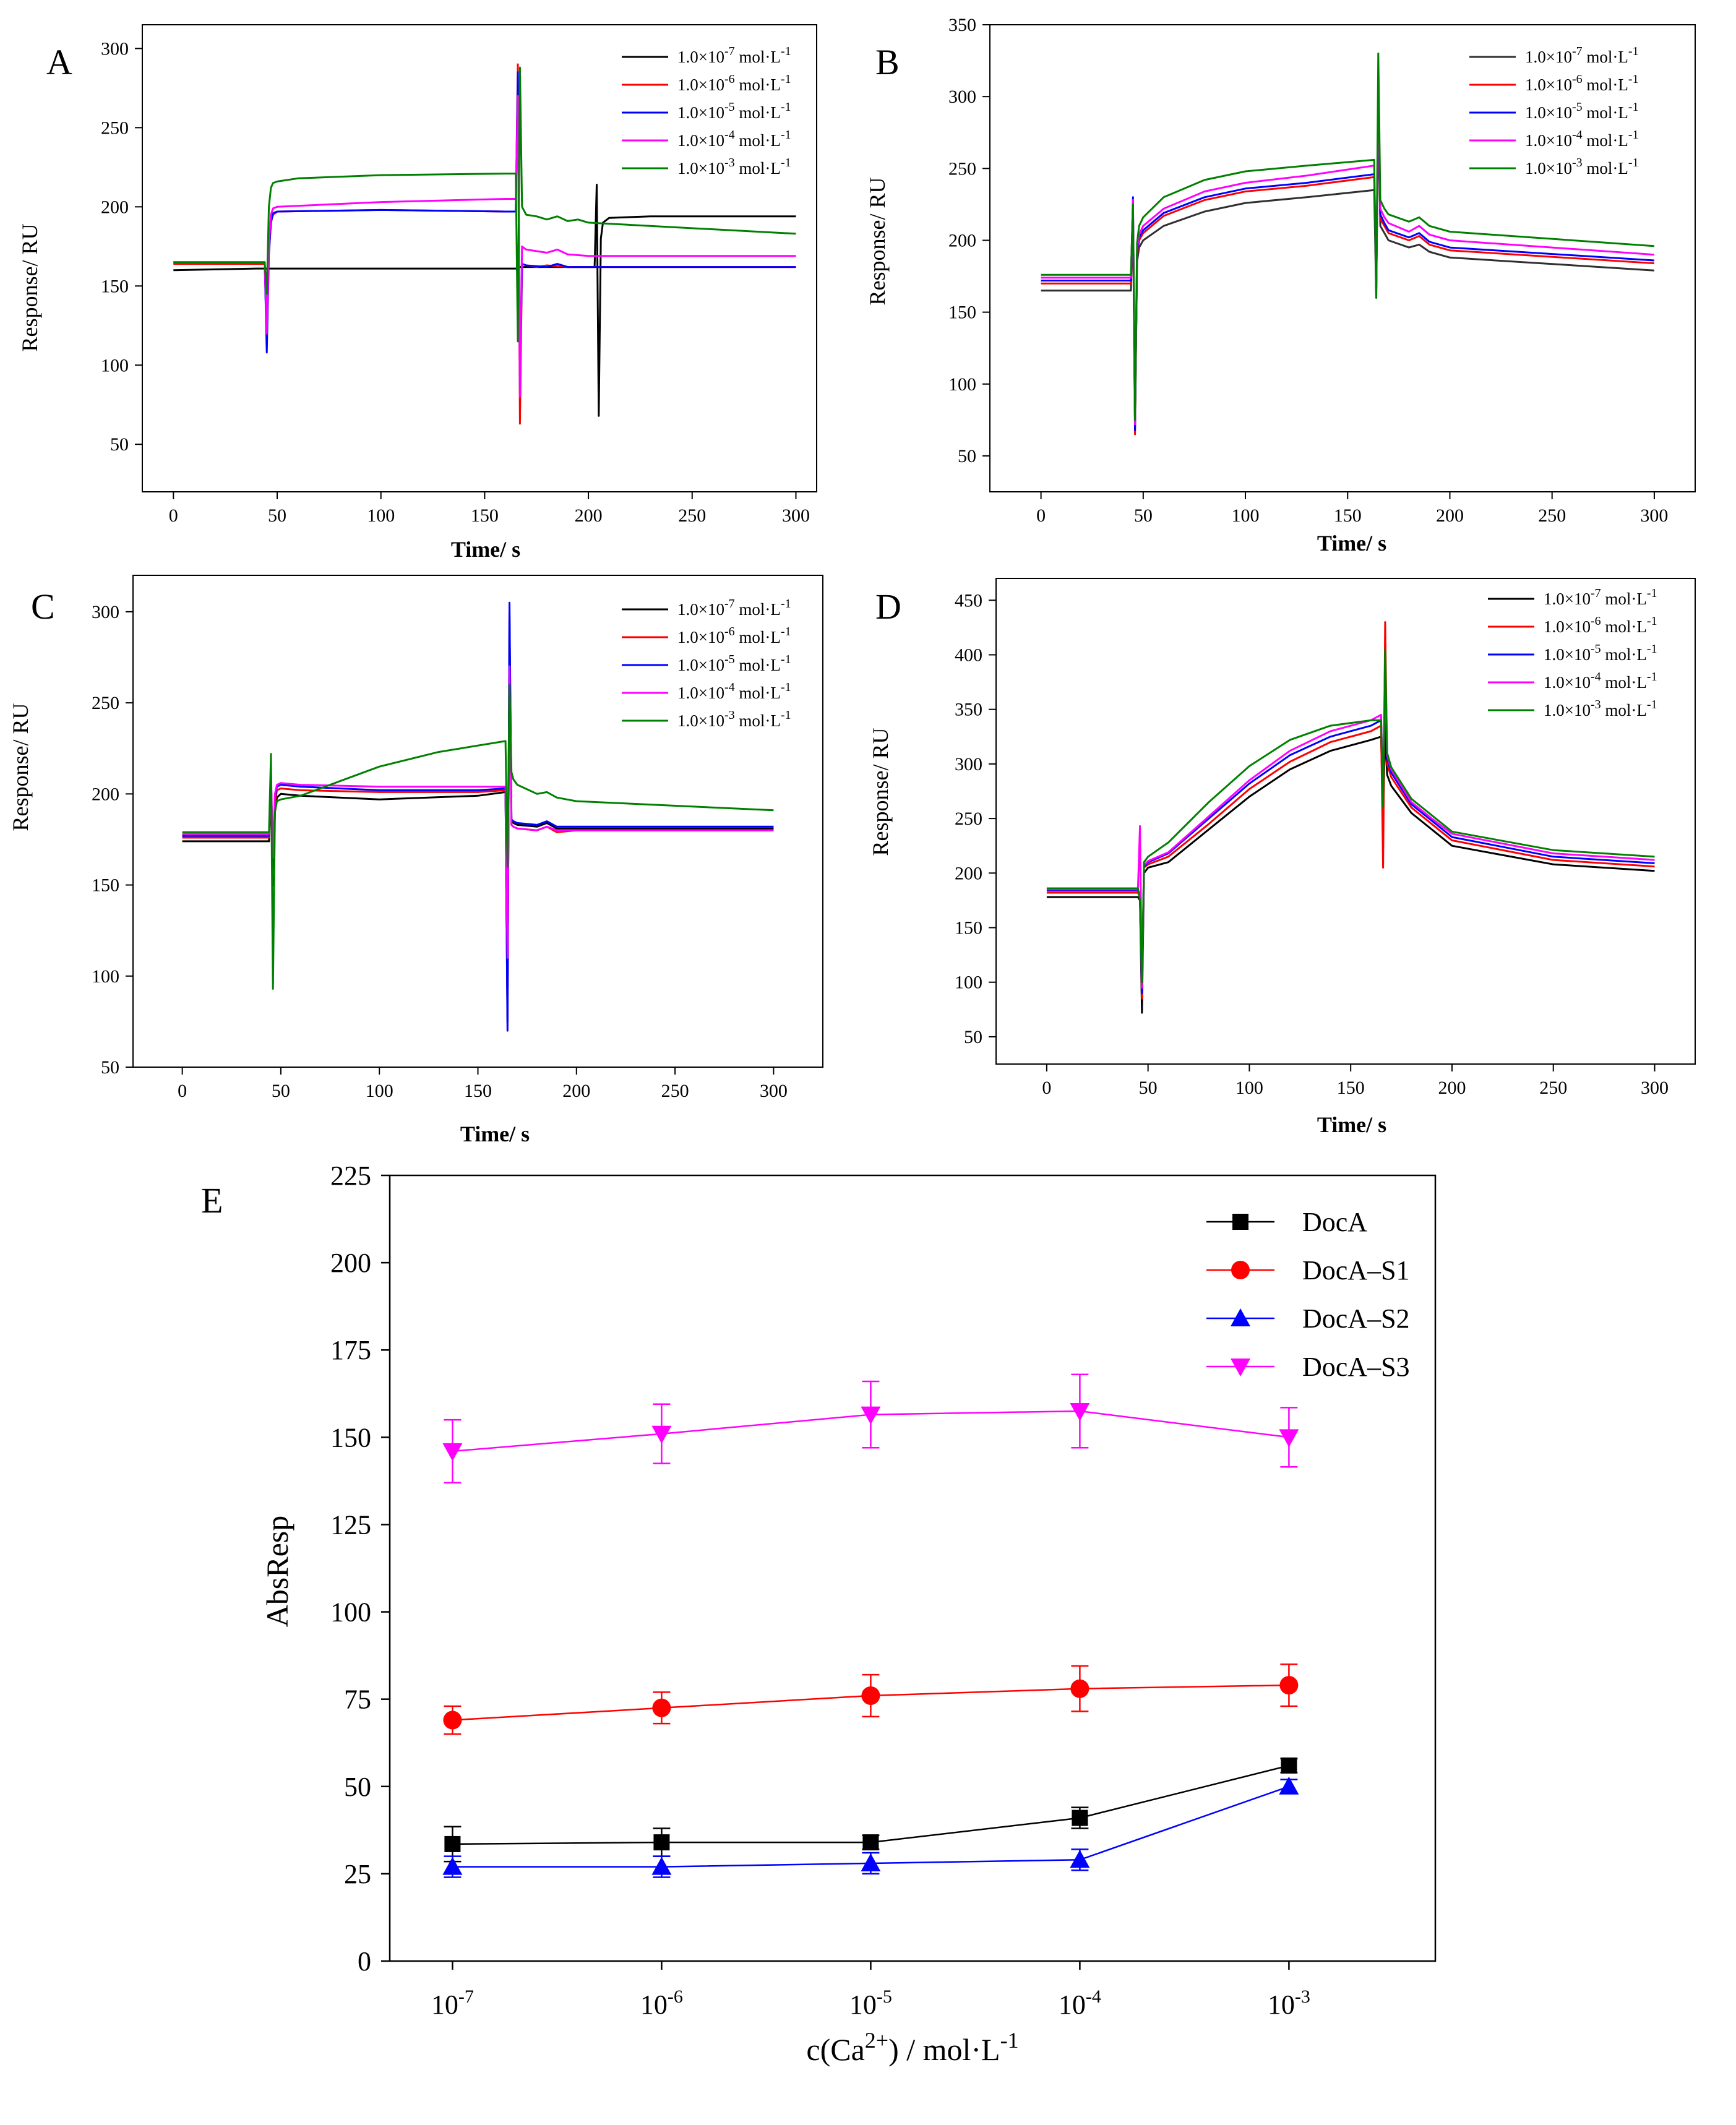 This screenshot has height=2125, width=1736. I want to click on y-tick-label-e: 175, so click(350, 1350).